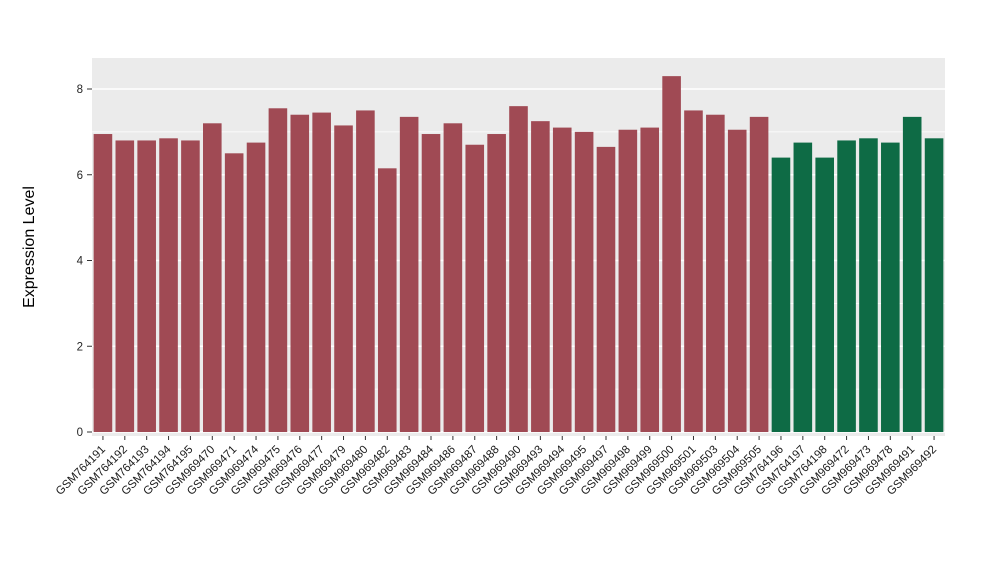 The width and height of the screenshot is (1000, 585). I want to click on y-tick-label: 6, so click(80, 176).